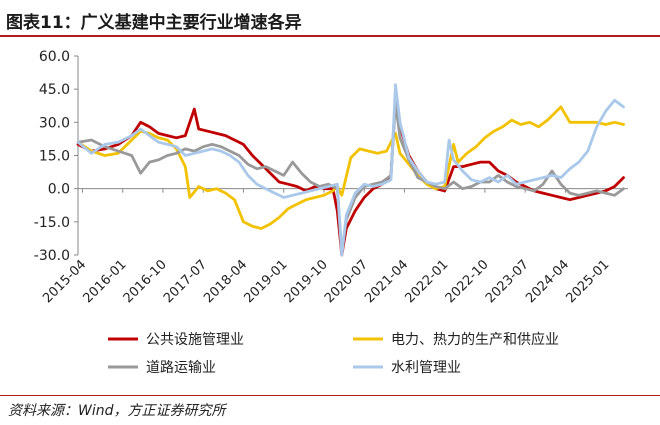 This screenshot has width=660, height=425. Describe the element at coordinates (145, 281) in the screenshot. I see `x-tick-label: 2016-10` at that location.